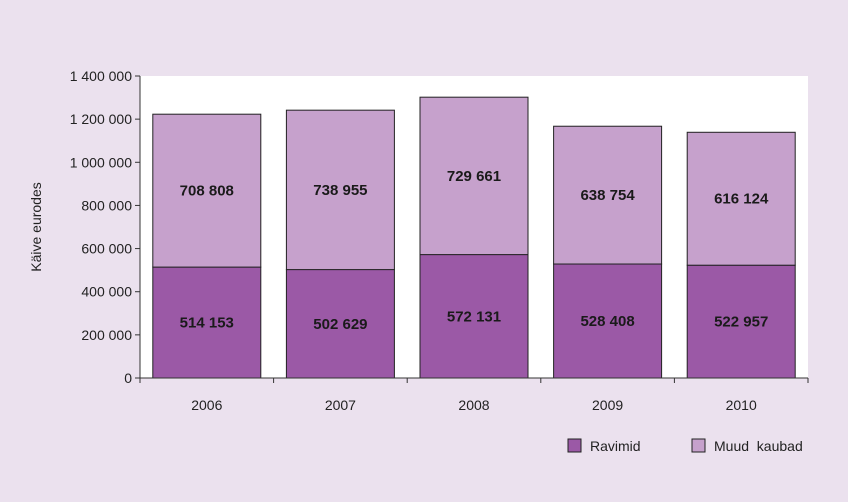 This screenshot has height=502, width=848. I want to click on bar-muud-kaubad-2009, so click(608, 195).